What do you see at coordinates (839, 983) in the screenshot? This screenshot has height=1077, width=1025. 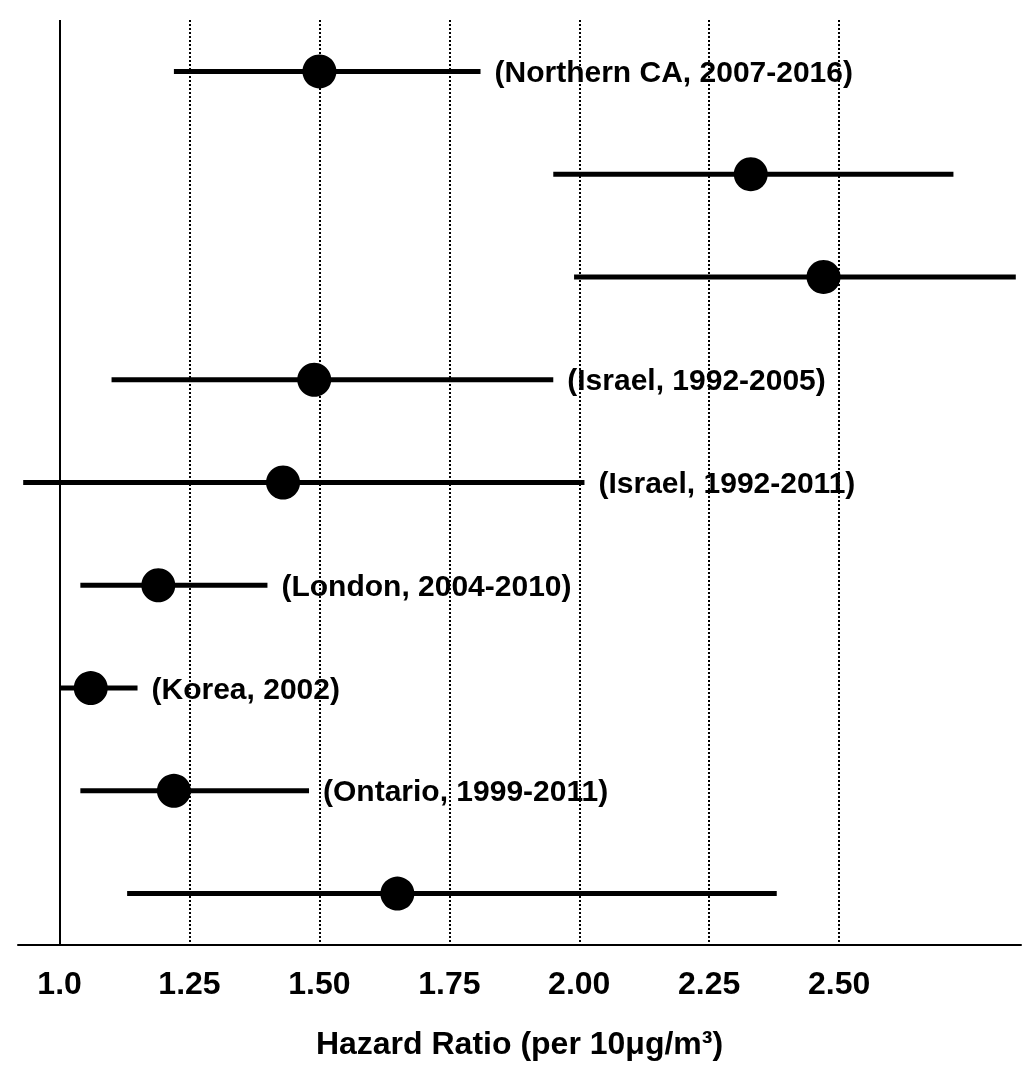 I see `x-tick-label: 2.50` at bounding box center [839, 983].